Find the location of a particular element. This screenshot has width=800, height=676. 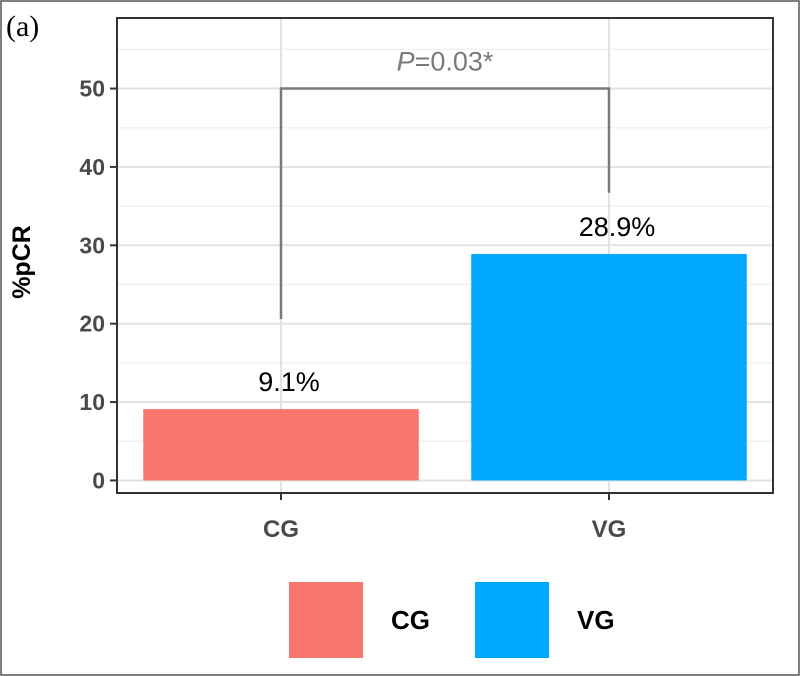

data-labels: 9.1% 28.9% is located at coordinates (456, 304).